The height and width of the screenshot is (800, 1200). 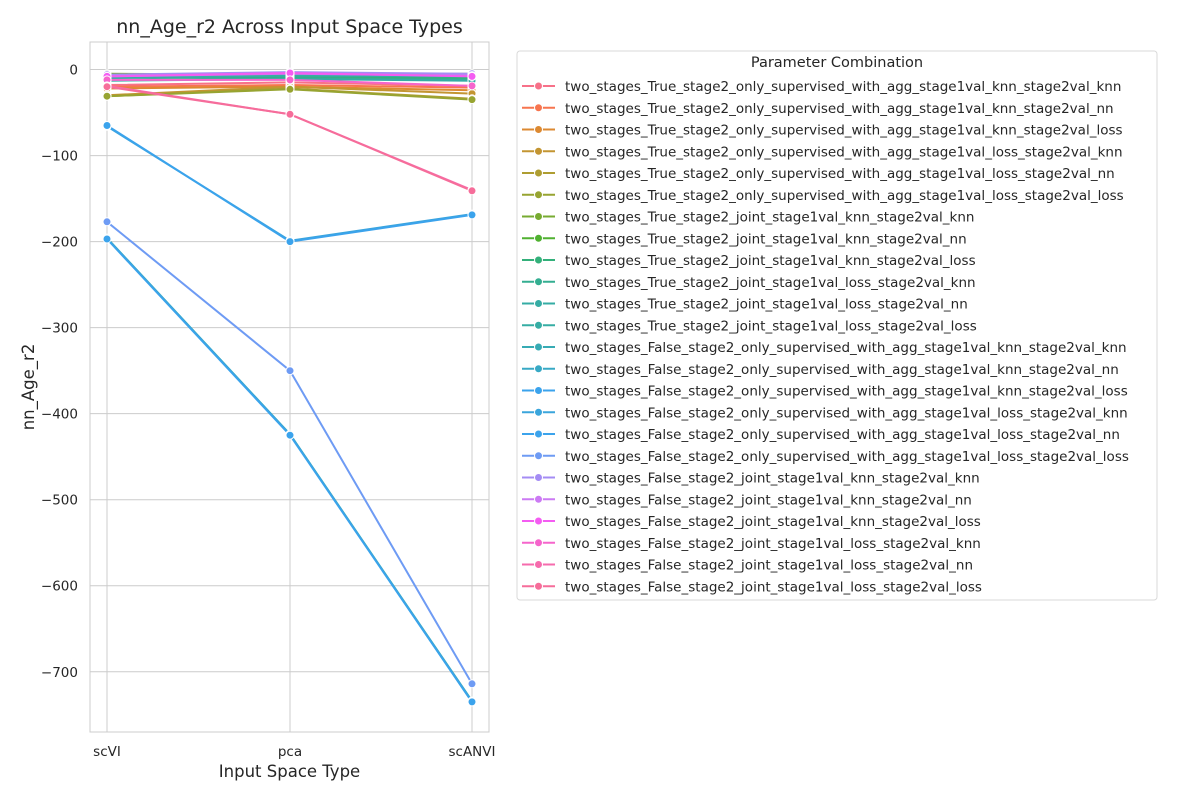 What do you see at coordinates (73, 71) in the screenshot?
I see `y-tick-label: 0` at bounding box center [73, 71].